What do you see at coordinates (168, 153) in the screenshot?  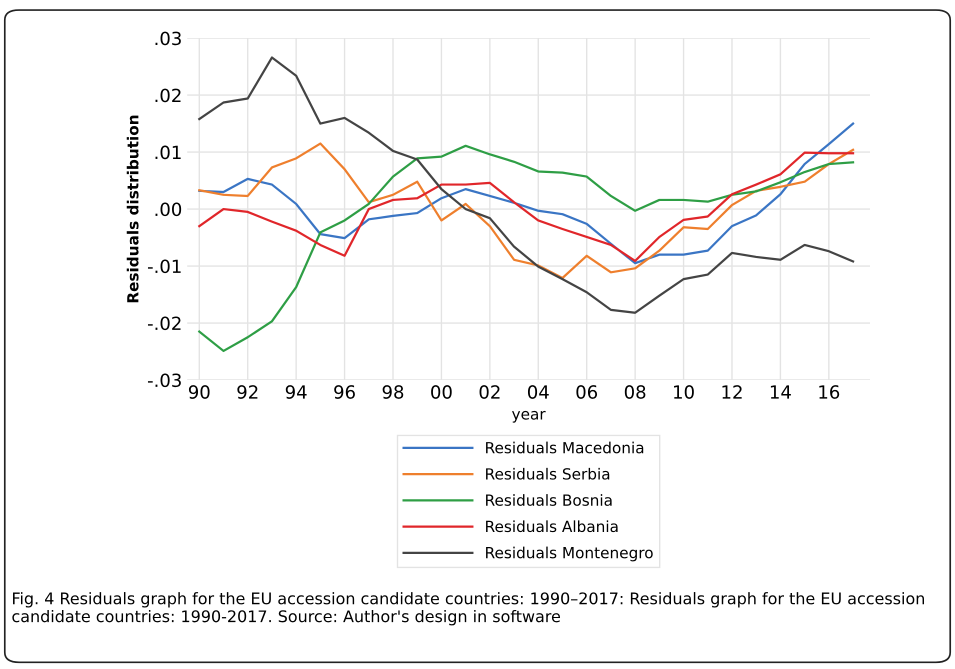 I see `y-tick-label: .01` at bounding box center [168, 153].